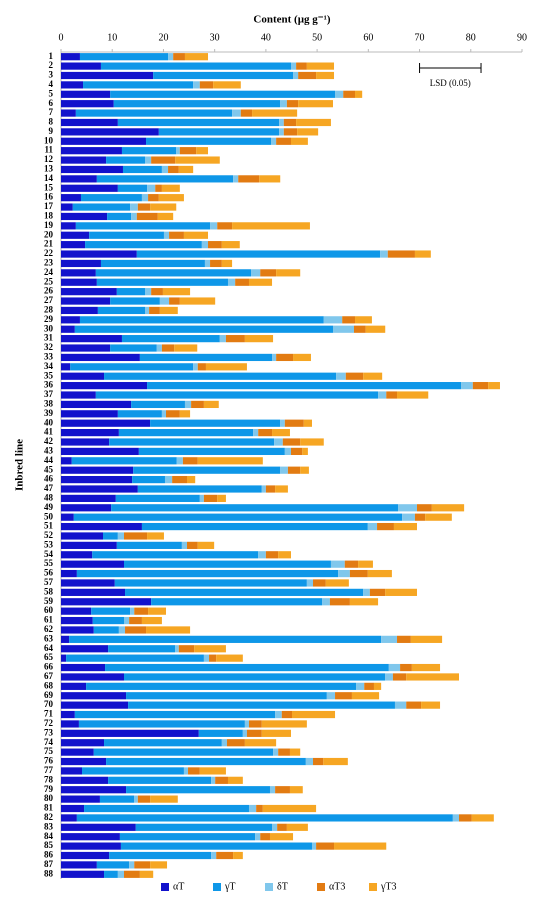 The image size is (550, 908). I want to click on legend-swatch, so click(217, 887).